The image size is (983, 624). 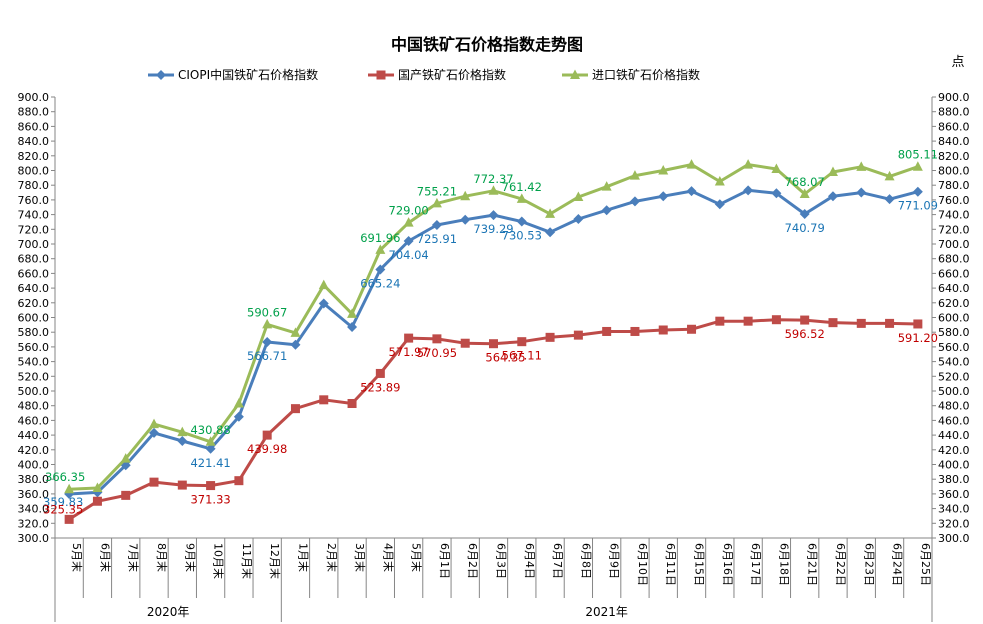 I want to click on x-tick-label: 6月4日, so click(x=529, y=561).